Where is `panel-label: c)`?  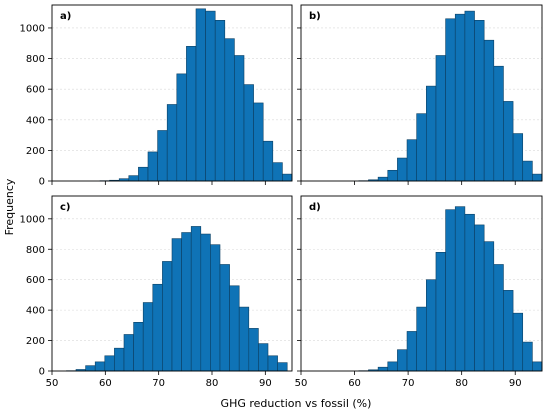 panel-label: c) is located at coordinates (65, 207).